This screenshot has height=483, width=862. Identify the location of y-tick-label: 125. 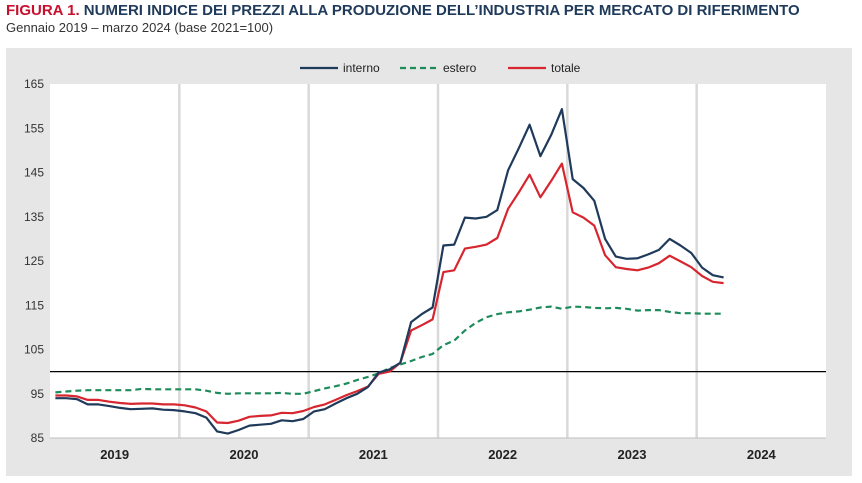
(34, 261).